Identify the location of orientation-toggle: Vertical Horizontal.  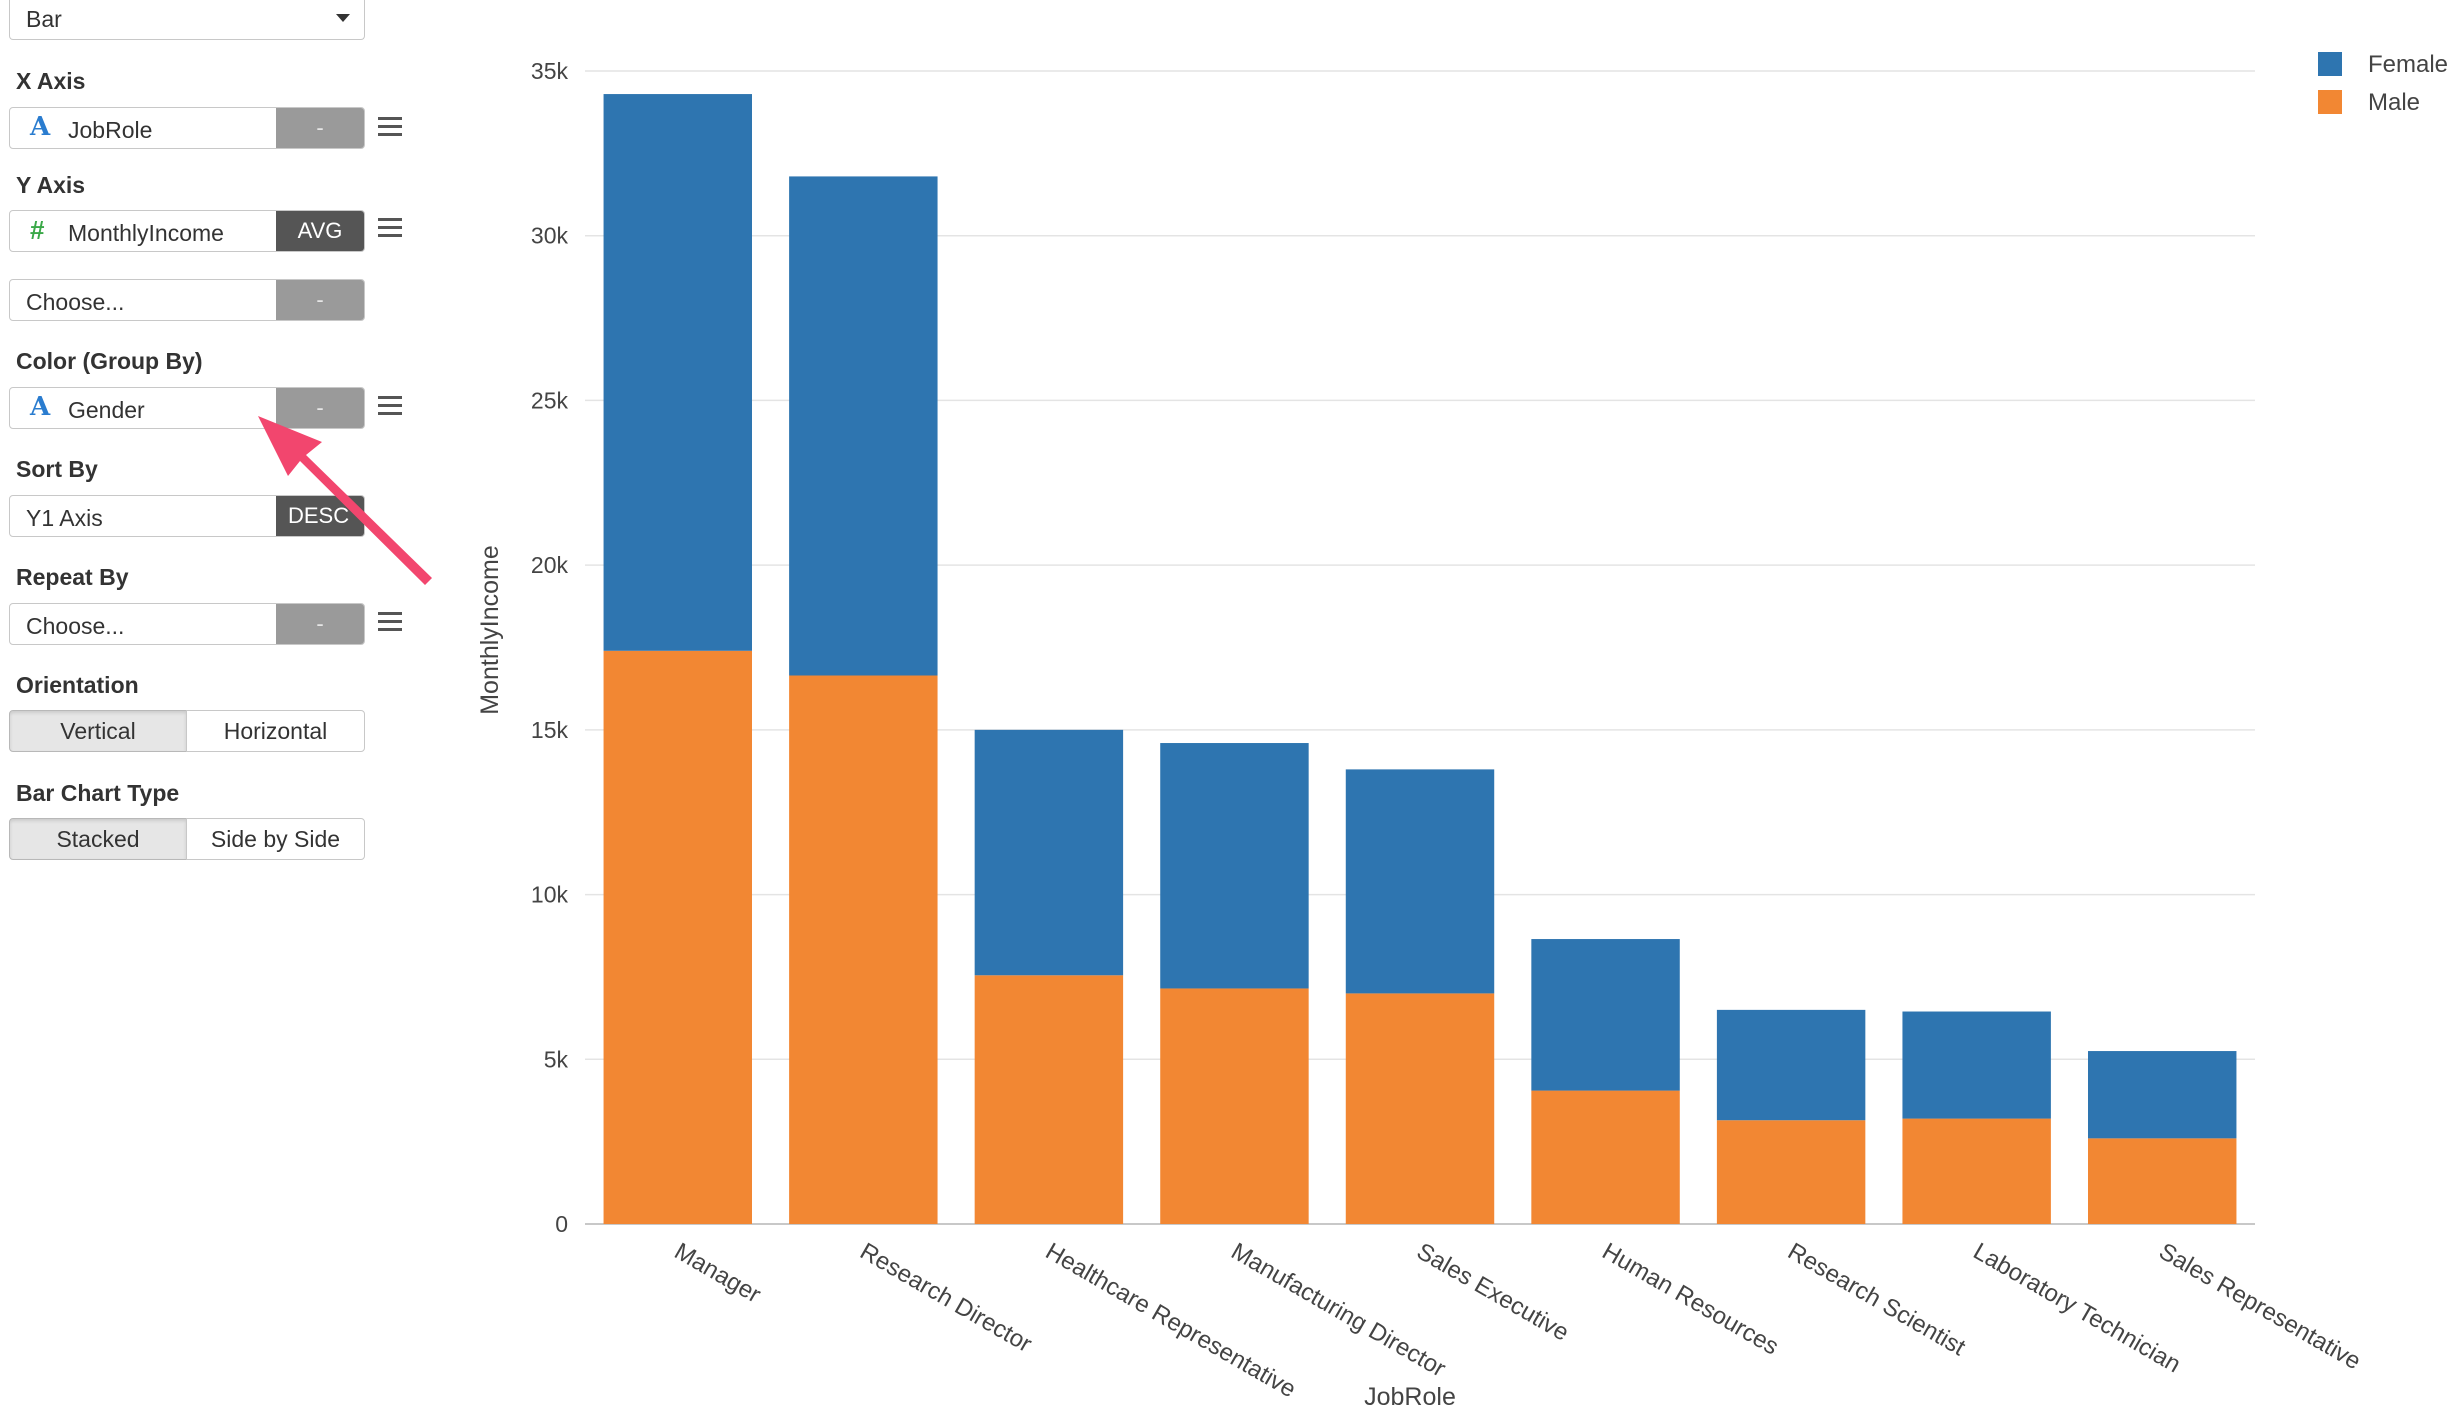
(187, 731).